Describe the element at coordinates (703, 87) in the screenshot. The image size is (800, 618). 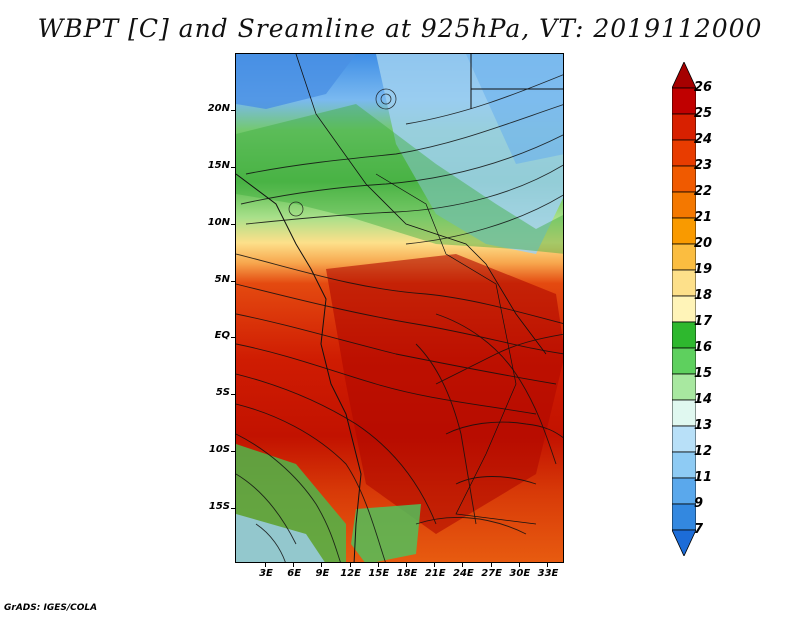
I see `colorbar-label: 26` at that location.